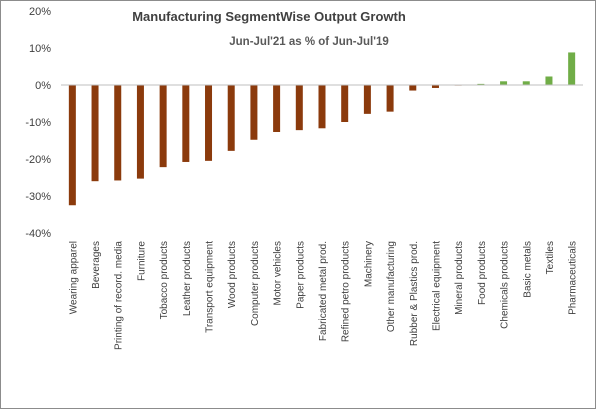 This screenshot has width=596, height=409. Describe the element at coordinates (40, 49) in the screenshot. I see `y-tick-label: 10%` at that location.